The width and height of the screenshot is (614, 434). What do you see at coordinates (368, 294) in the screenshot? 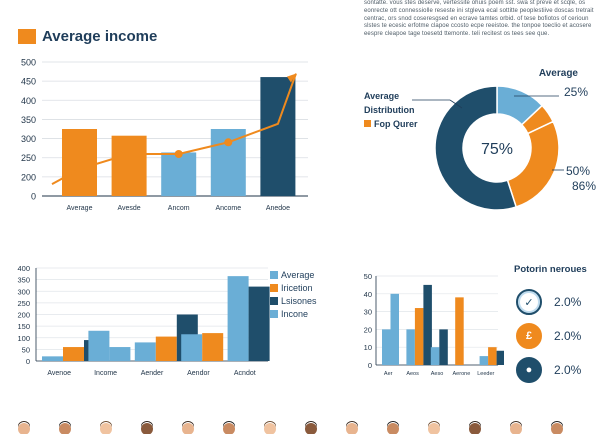
I see `y-tick-label: 40` at bounding box center [368, 294].